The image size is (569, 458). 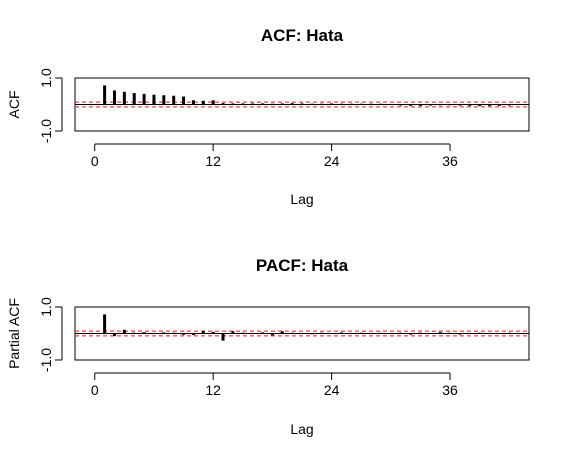 I want to click on acf-x-tick-label-24: 24, so click(x=332, y=161).